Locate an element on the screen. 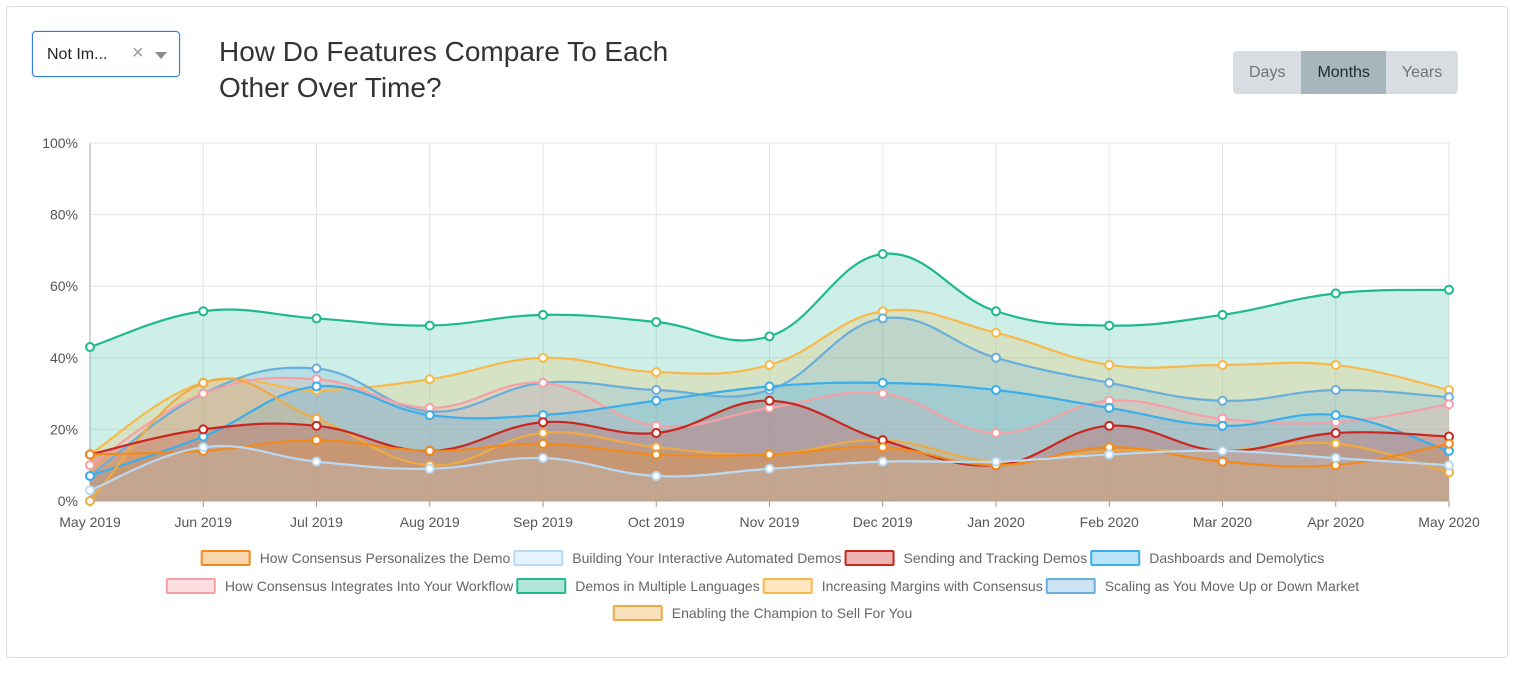 The image size is (1518, 673). legend-item: Dashboards and Demolytics is located at coordinates (1207, 558).